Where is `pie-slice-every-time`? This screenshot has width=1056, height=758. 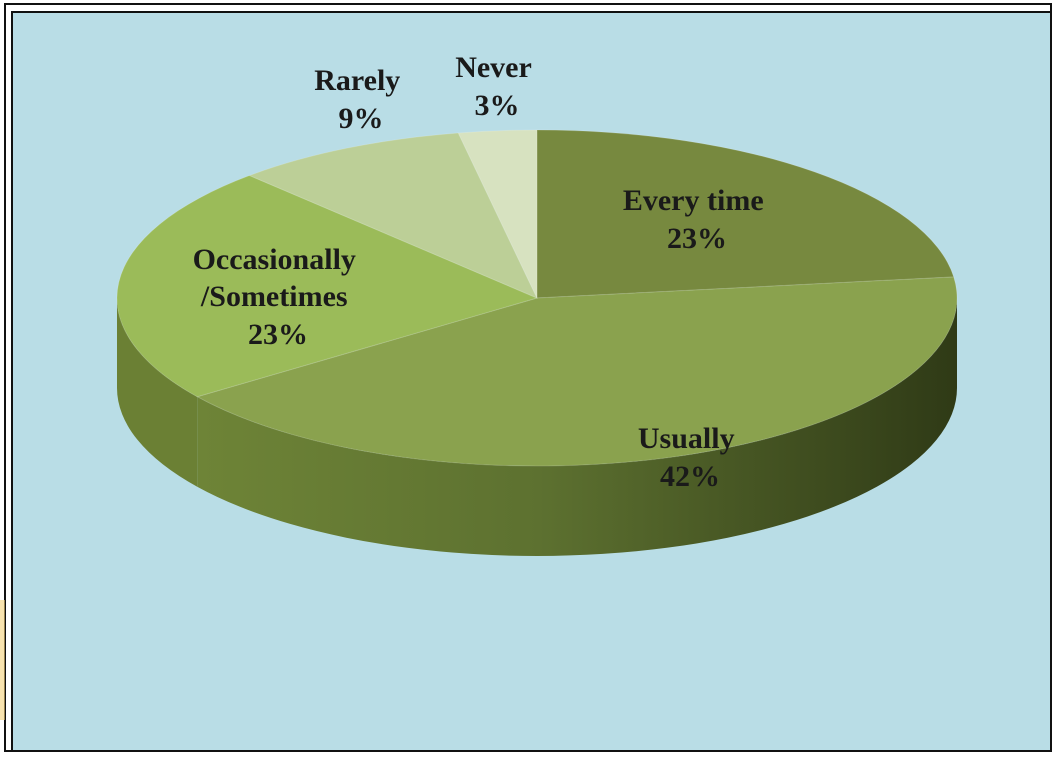
pie-slice-every-time is located at coordinates (745, 214).